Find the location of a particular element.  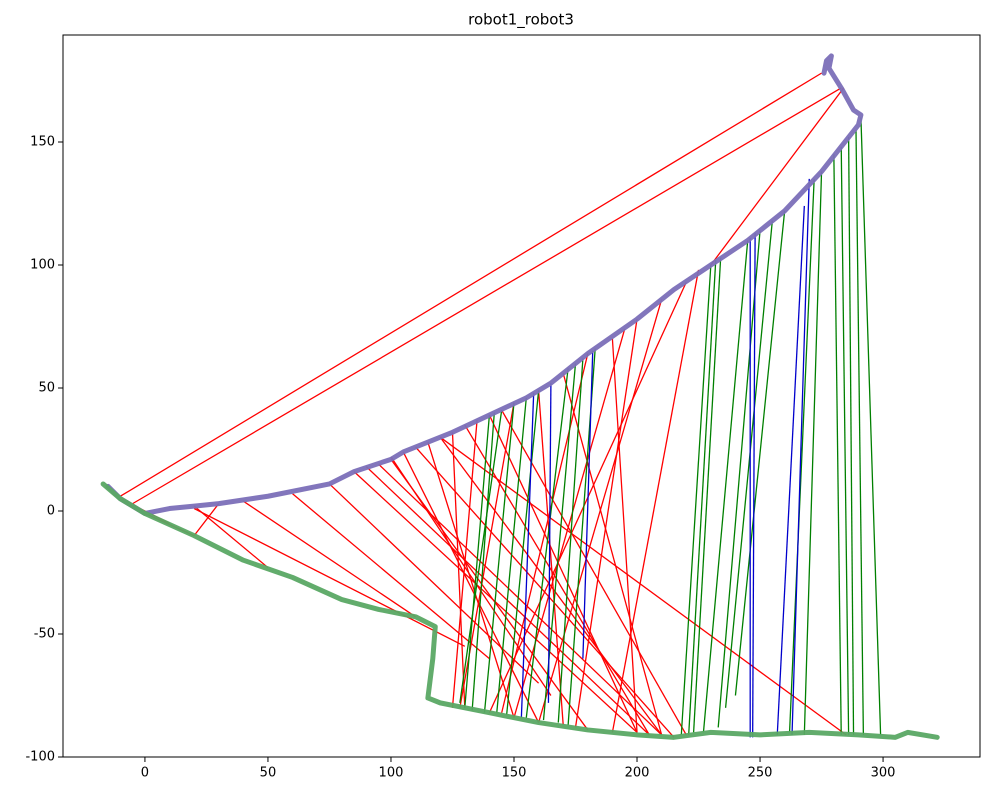

y-tick-label: 50 is located at coordinates (46, 388).